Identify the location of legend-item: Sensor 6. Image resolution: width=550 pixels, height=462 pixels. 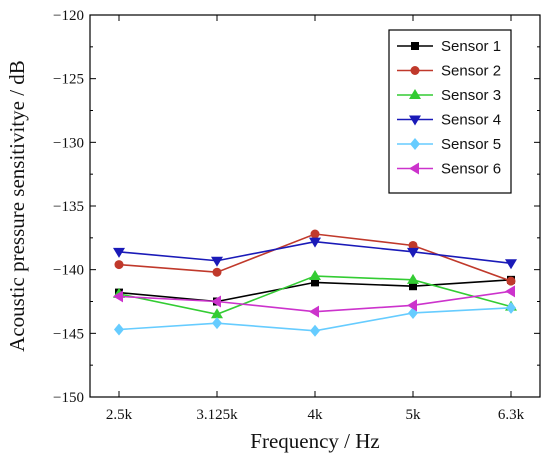
(449, 169).